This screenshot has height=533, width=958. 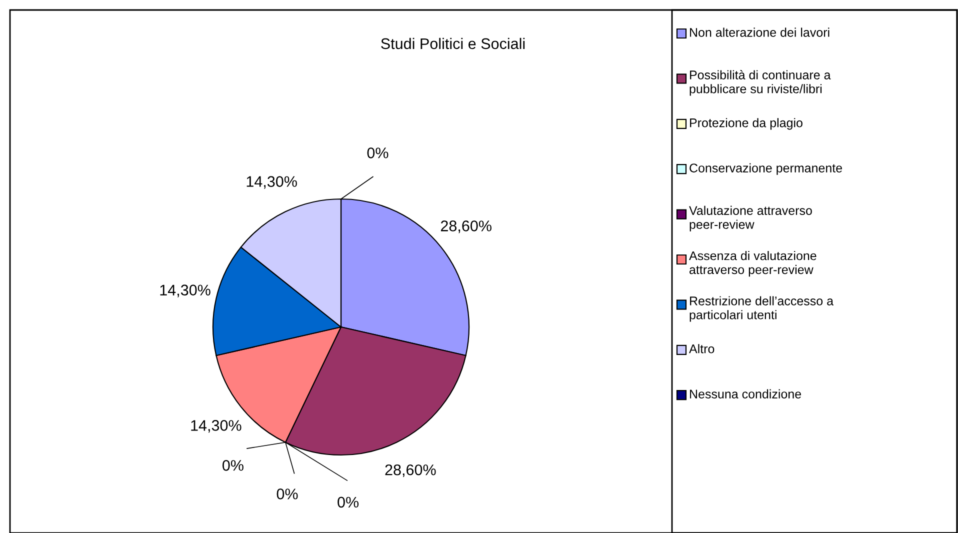 What do you see at coordinates (453, 44) in the screenshot?
I see `text: Studi Politici e Sociali` at bounding box center [453, 44].